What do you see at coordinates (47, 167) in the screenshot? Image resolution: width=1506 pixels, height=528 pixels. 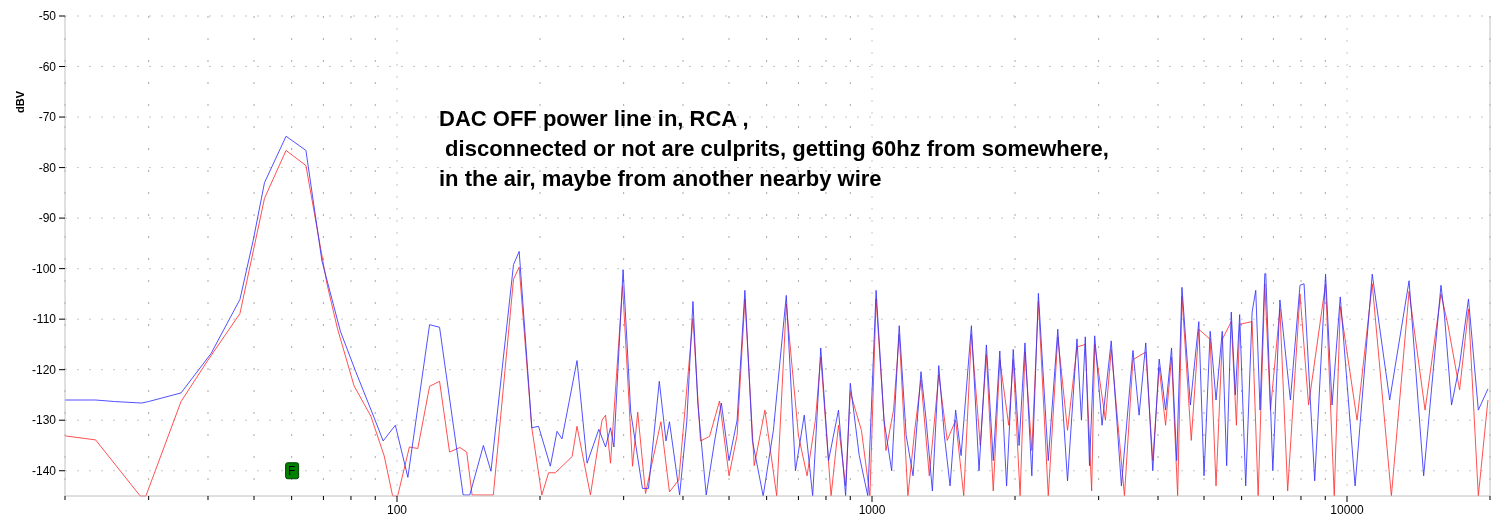 I see `y-tick-label: -80` at bounding box center [47, 167].